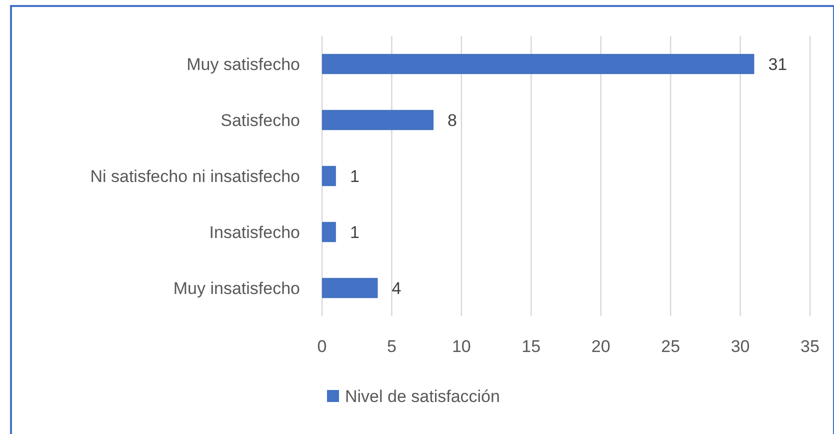 The width and height of the screenshot is (834, 434). What do you see at coordinates (600, 346) in the screenshot?
I see `x-tick-label: 20` at bounding box center [600, 346].